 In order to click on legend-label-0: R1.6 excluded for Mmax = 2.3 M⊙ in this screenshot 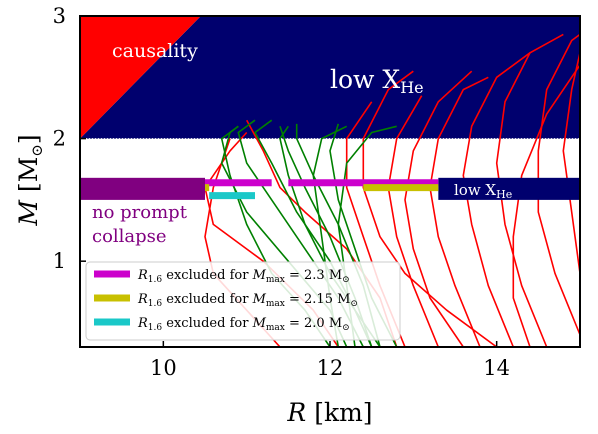, I will do `click(243, 276)`.